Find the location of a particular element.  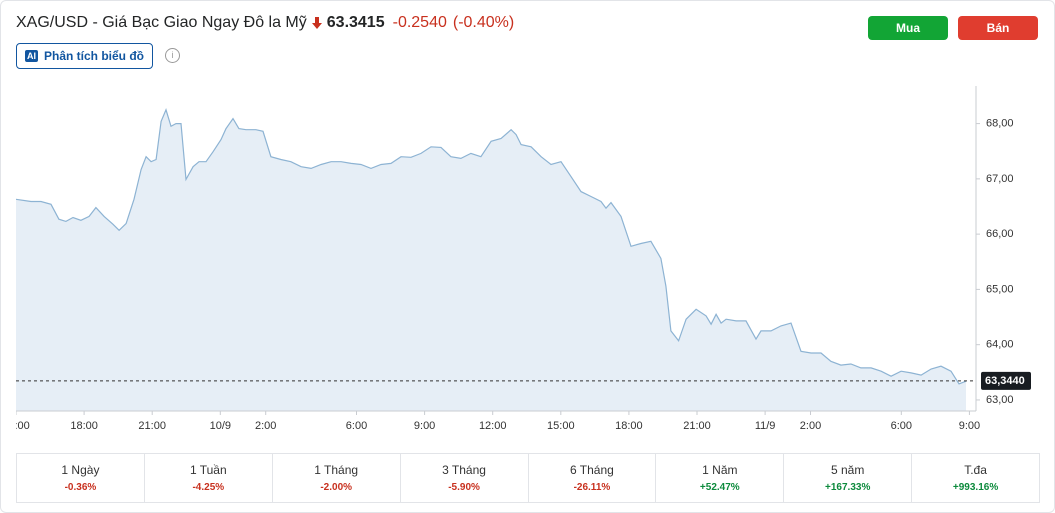

x-tick-label: 10/9 is located at coordinates (220, 426).